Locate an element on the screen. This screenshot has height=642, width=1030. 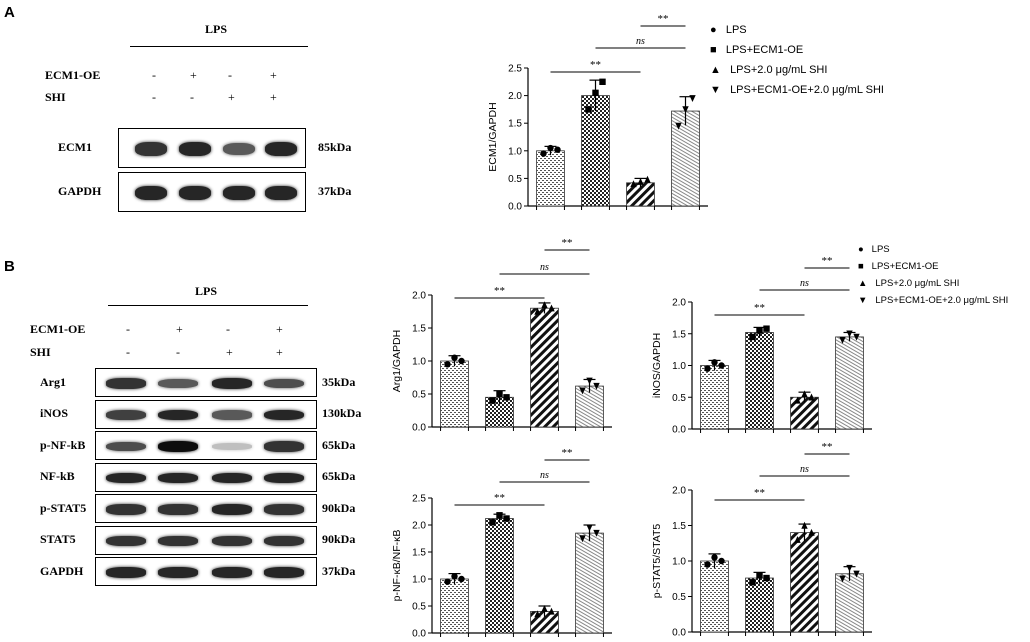
blot-name: NF-kB is located at coordinates (57, 476).